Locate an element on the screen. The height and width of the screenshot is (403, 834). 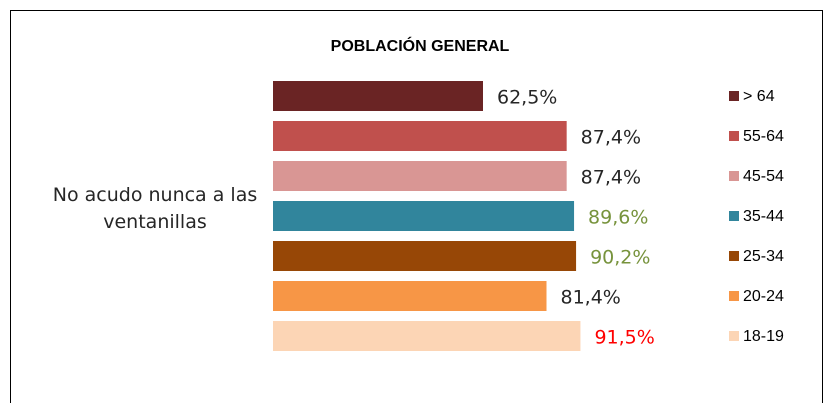
legend-label: 25-34 is located at coordinates (763, 256).